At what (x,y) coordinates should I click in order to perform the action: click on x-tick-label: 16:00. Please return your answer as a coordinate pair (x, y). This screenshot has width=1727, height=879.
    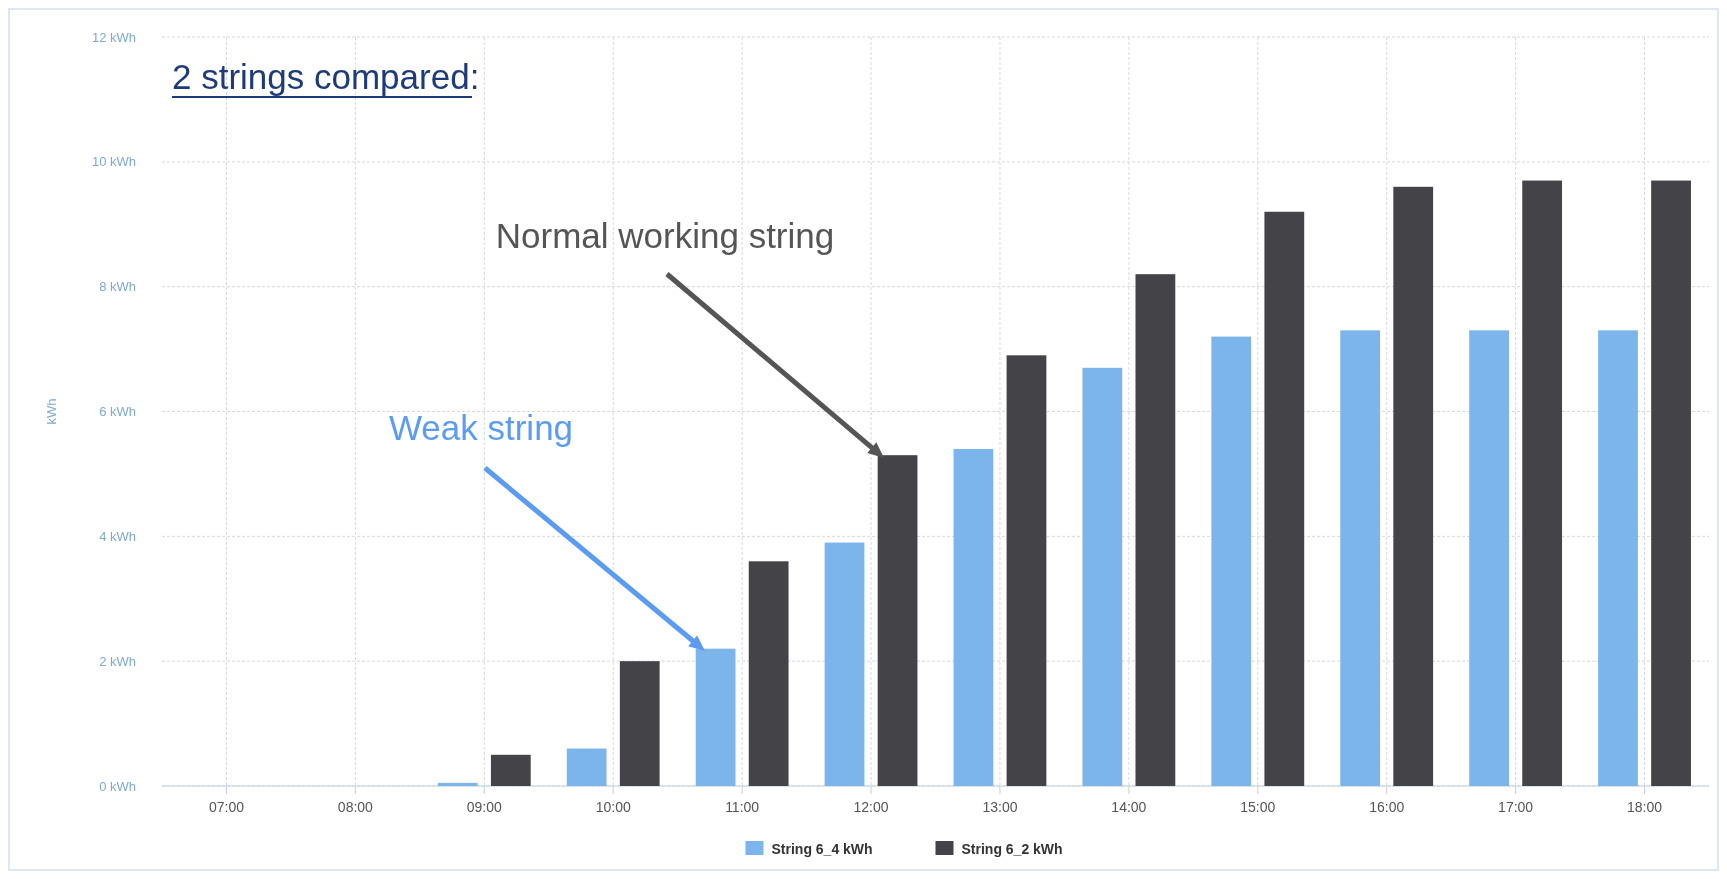
    Looking at the image, I should click on (1387, 807).